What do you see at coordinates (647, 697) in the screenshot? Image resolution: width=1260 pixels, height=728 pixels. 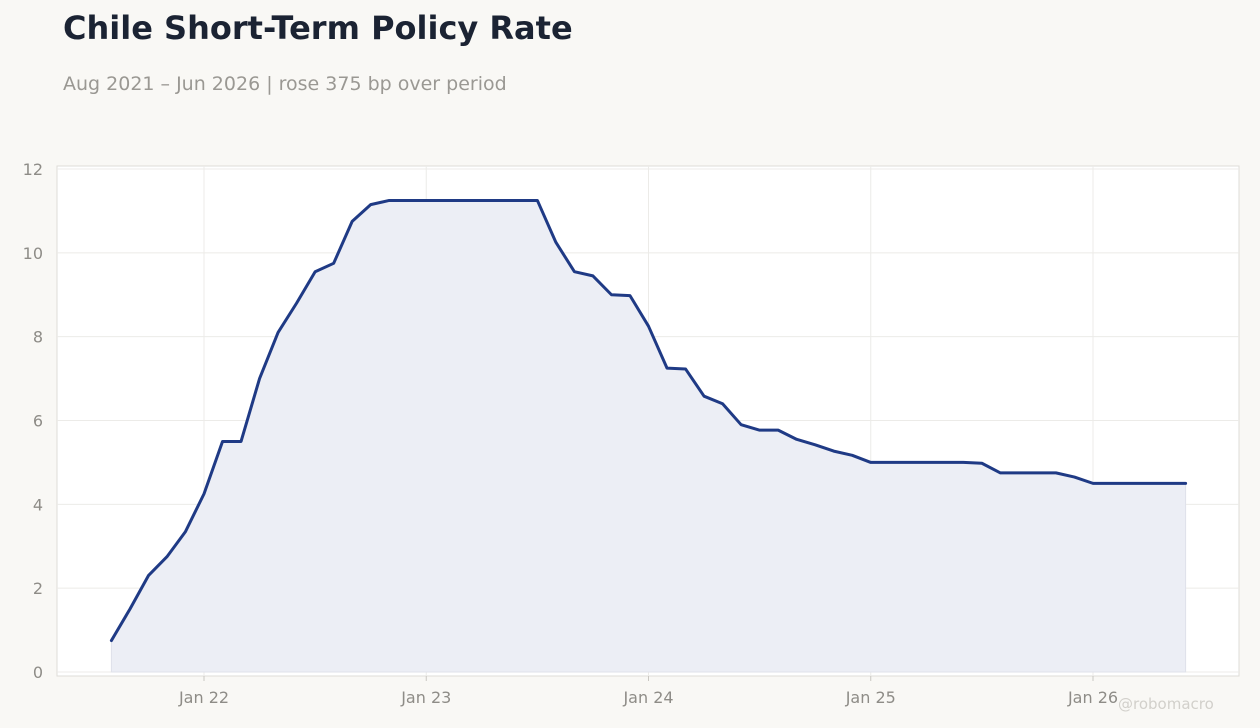 I see `x-tick-label: Jan 24` at bounding box center [647, 697].